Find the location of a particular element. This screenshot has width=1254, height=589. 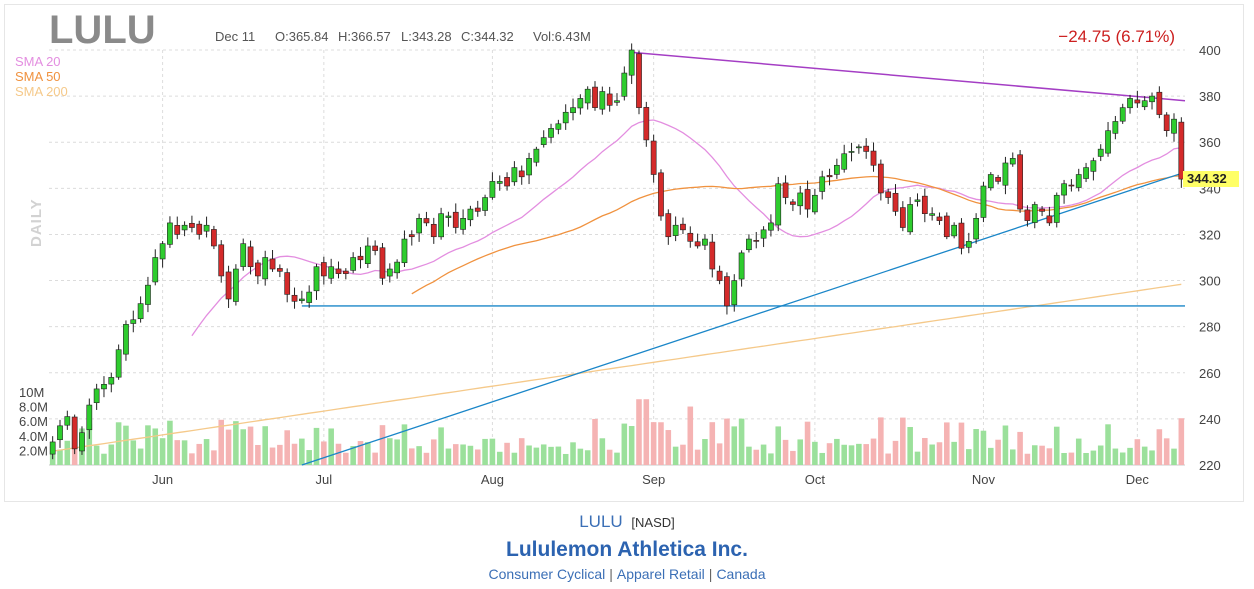

x-tick-label: Sep is located at coordinates (653, 479).